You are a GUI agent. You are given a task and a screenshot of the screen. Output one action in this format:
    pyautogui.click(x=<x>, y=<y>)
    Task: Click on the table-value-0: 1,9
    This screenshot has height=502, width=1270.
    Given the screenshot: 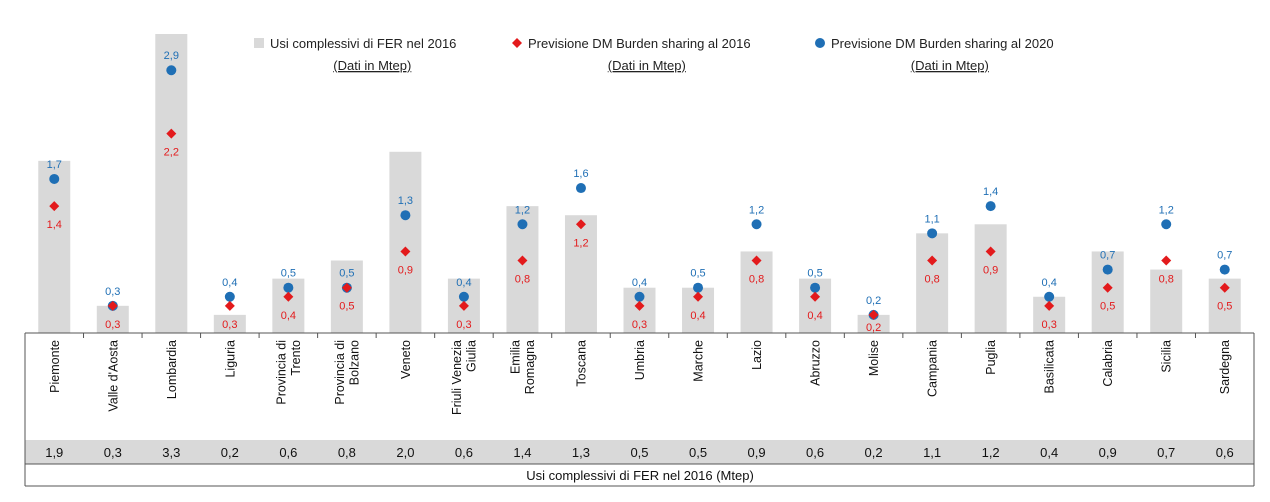 What is the action you would take?
    pyautogui.click(x=54, y=452)
    